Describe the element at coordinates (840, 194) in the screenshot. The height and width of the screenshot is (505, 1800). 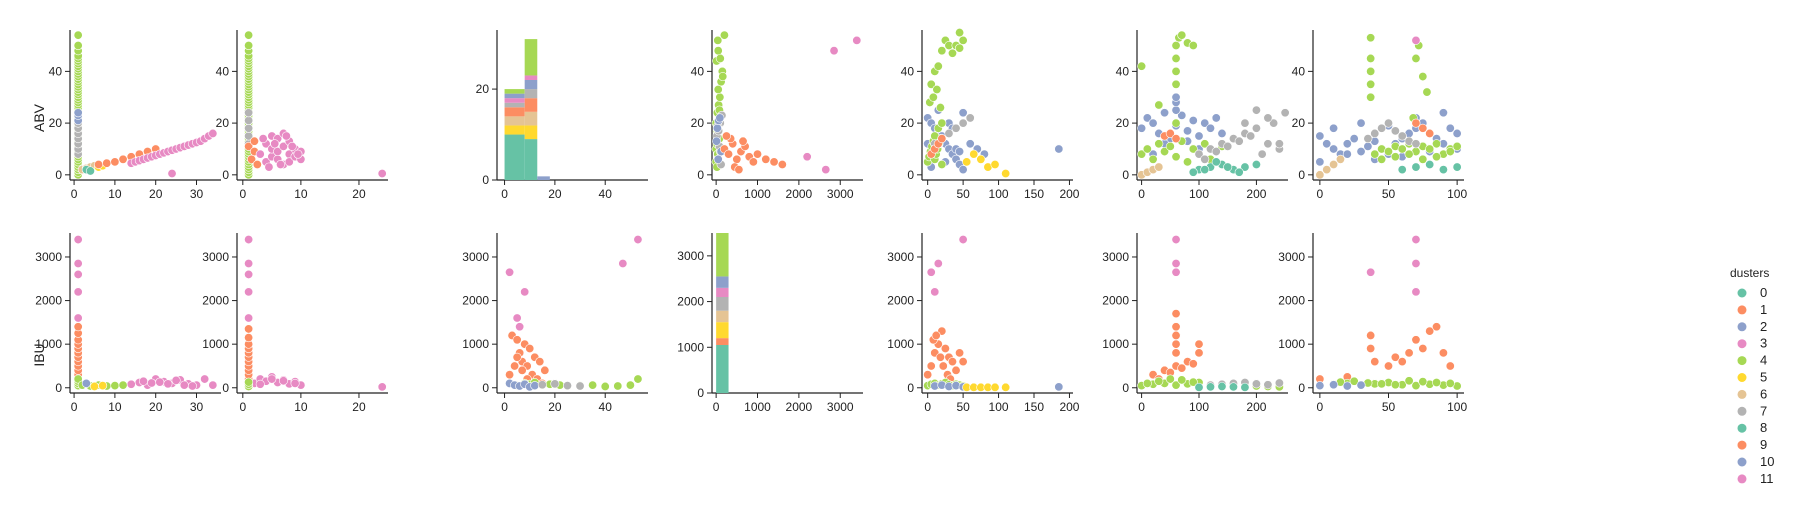
I see `x-tick-label: 3000` at that location.